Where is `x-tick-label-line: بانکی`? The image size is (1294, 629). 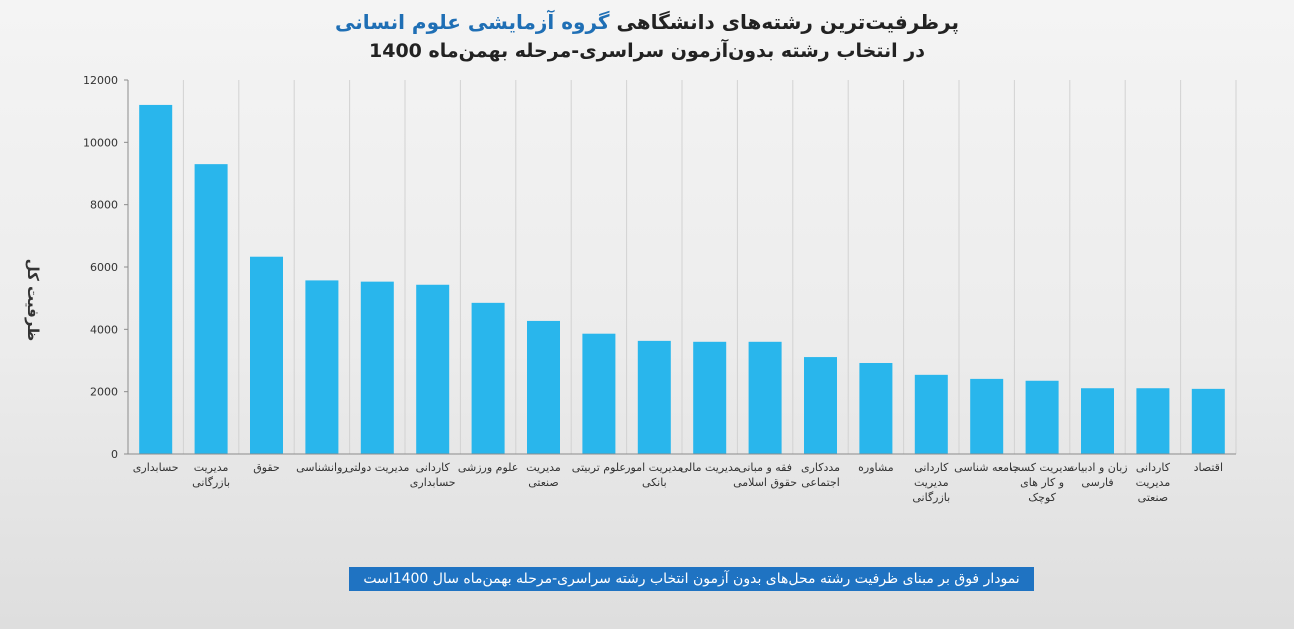
x-tick-label-line: بانکی is located at coordinates (654, 482).